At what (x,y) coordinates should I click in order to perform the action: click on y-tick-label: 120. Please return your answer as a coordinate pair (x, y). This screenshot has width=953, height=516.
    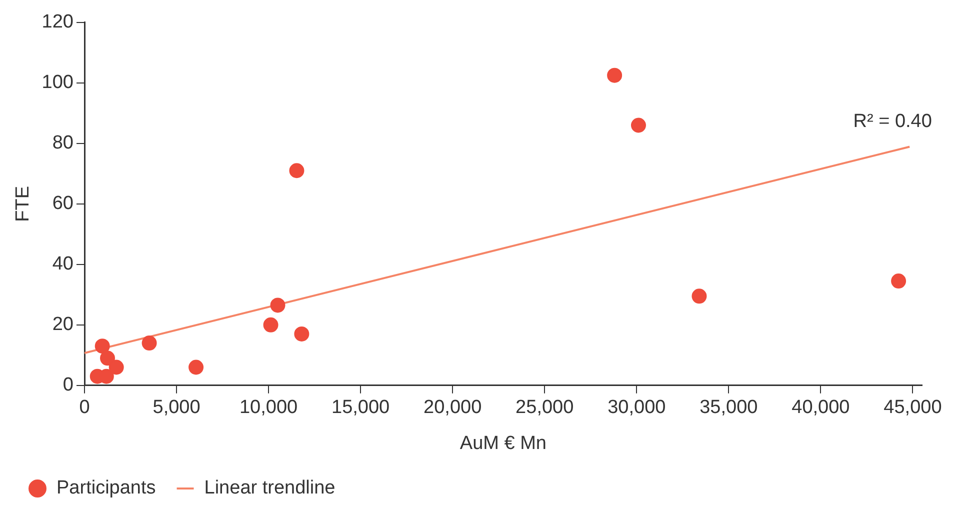
    Looking at the image, I should click on (58, 22).